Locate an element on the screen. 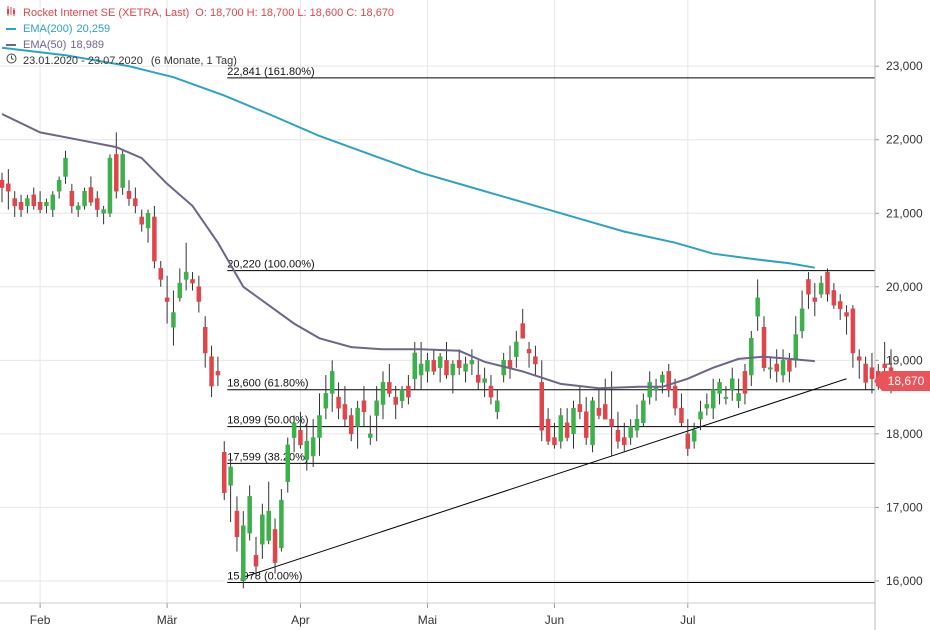 The width and height of the screenshot is (930, 630). x-tick-label: Jun is located at coordinates (554, 620).